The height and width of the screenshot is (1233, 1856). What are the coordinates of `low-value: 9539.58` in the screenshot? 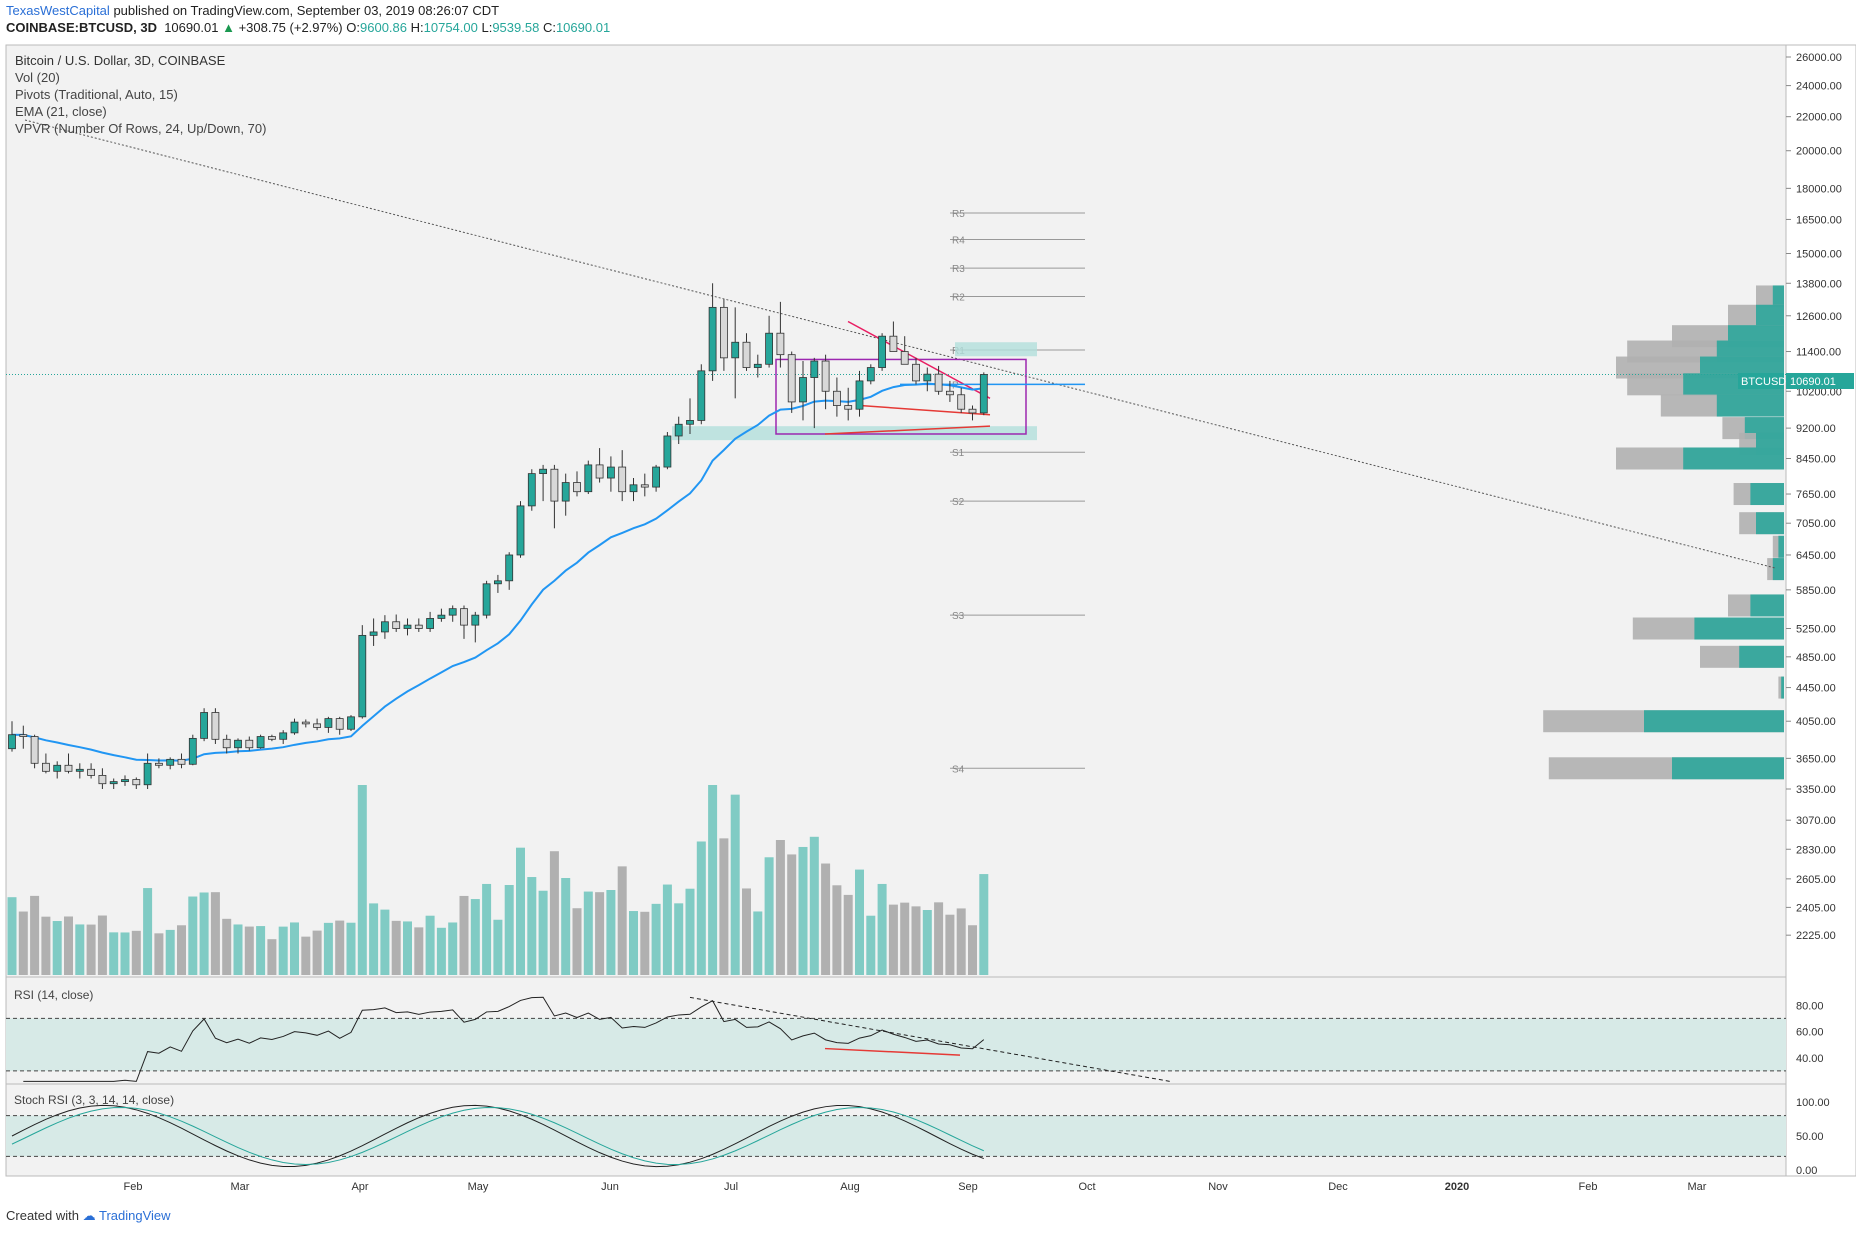 It's located at (516, 27).